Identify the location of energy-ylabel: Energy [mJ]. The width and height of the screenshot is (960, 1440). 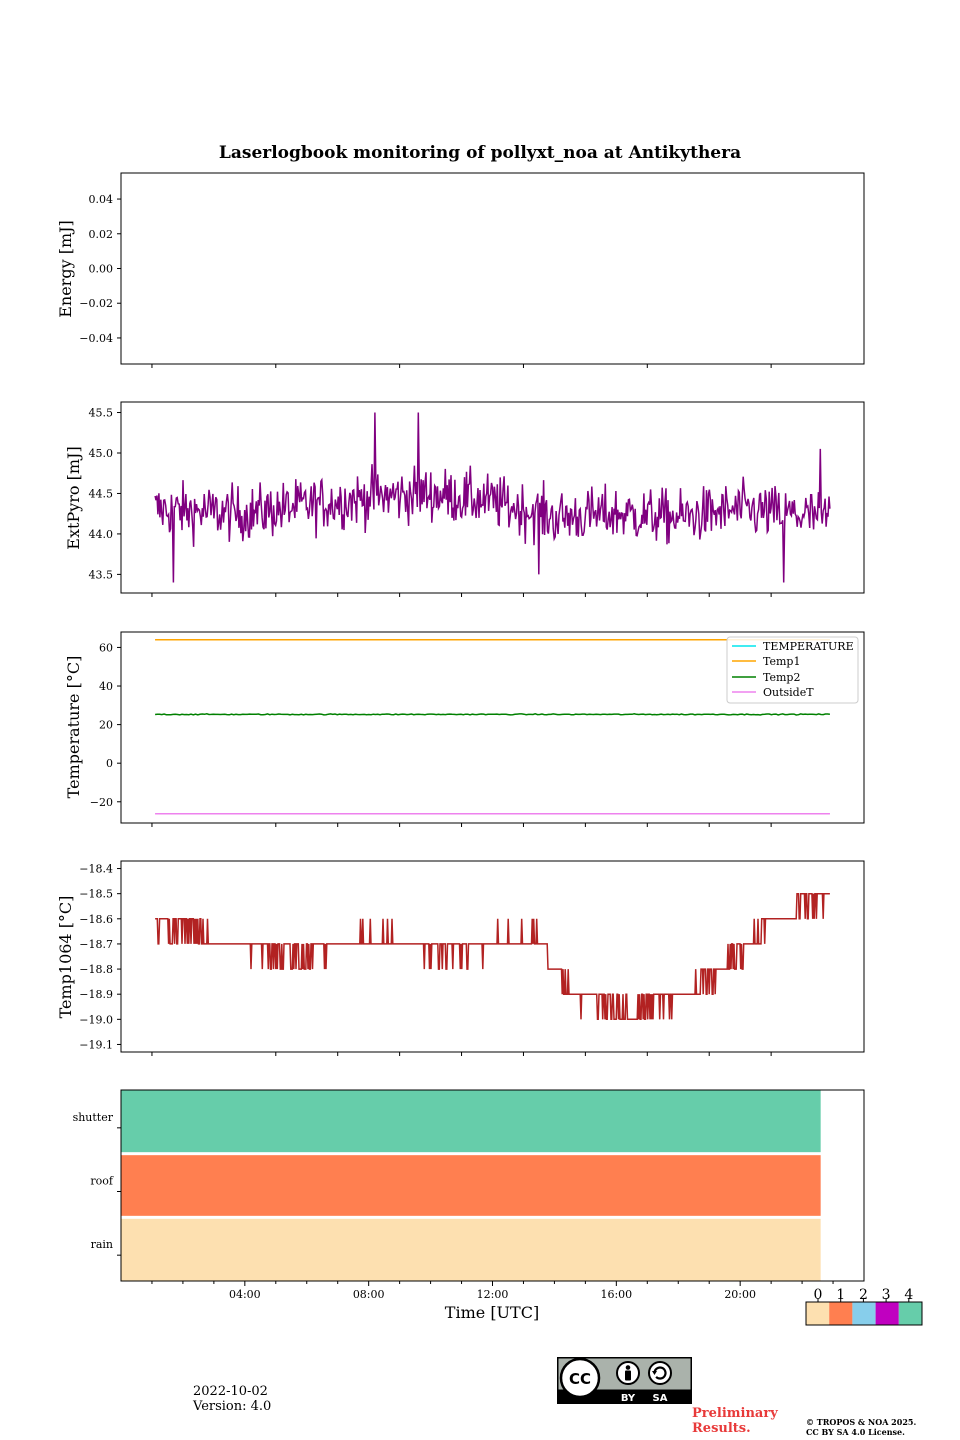
(65, 269).